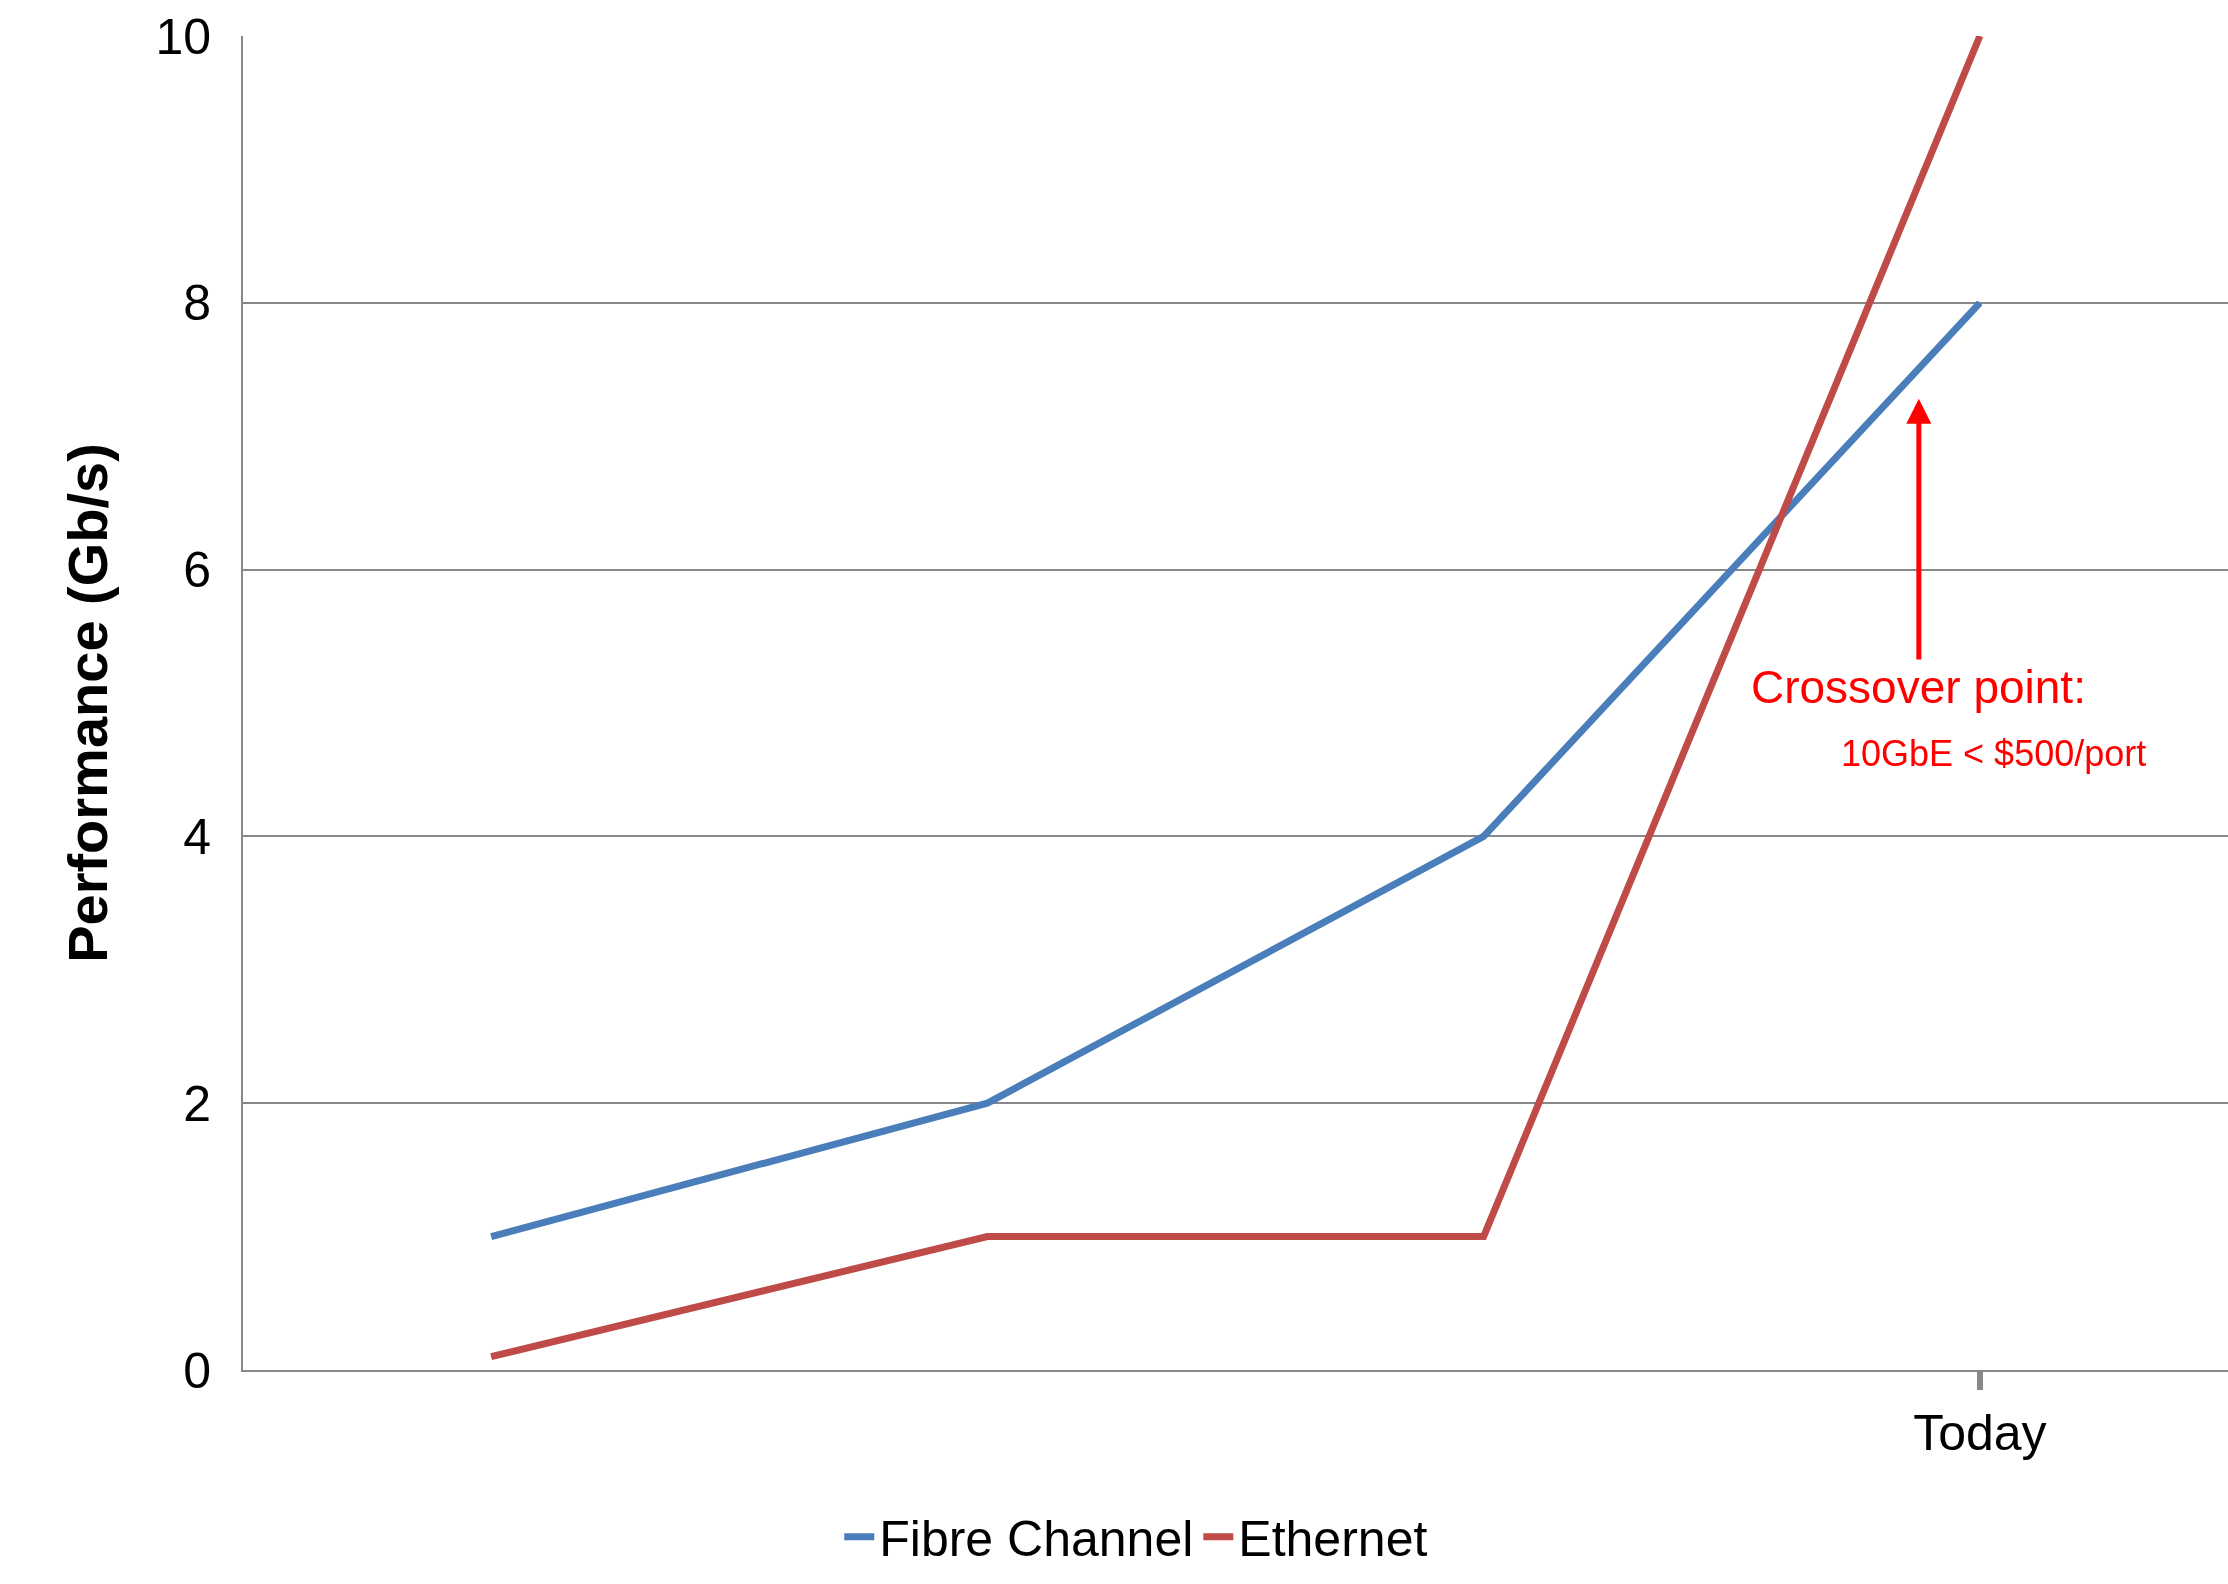 The width and height of the screenshot is (2228, 1584). Describe the element at coordinates (197, 303) in the screenshot. I see `y-tick-label: 8` at that location.